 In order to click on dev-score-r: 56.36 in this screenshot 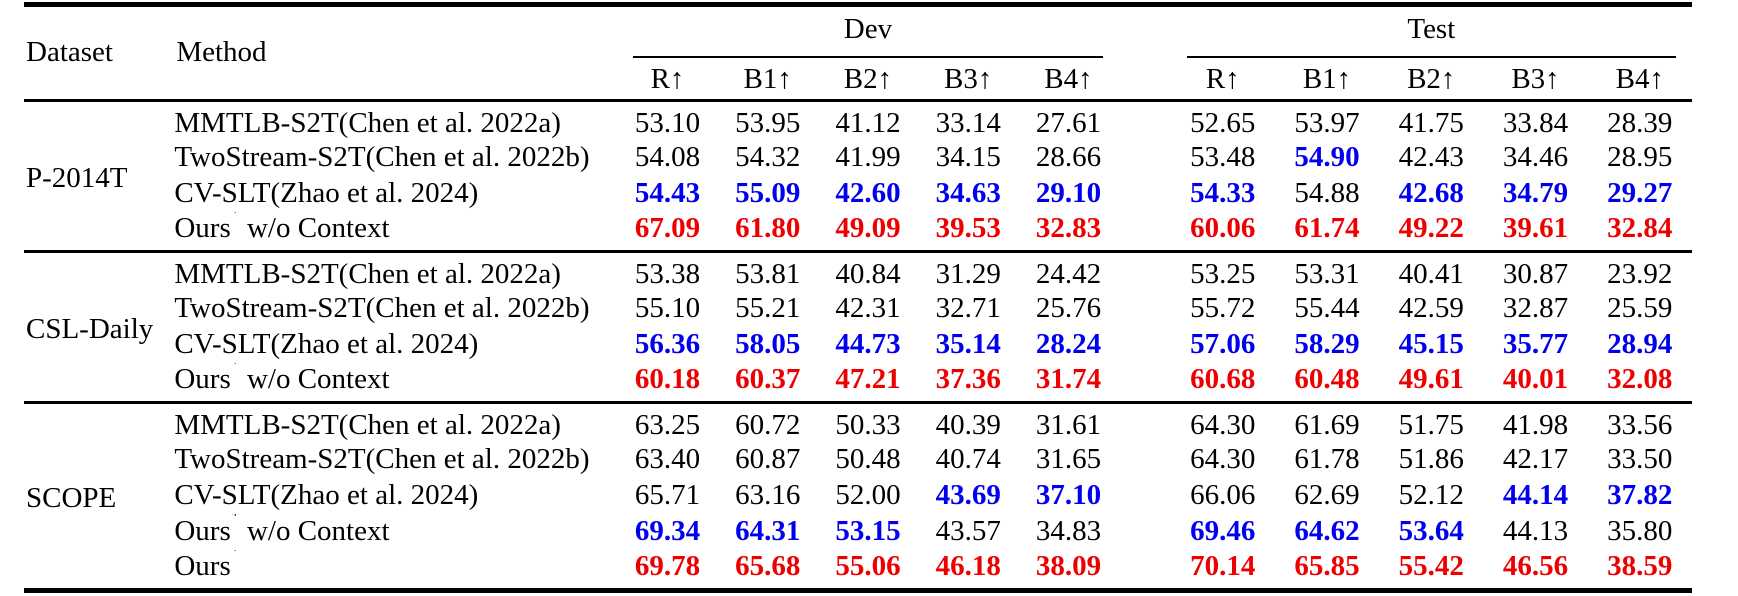, I will do `click(667, 344)`.